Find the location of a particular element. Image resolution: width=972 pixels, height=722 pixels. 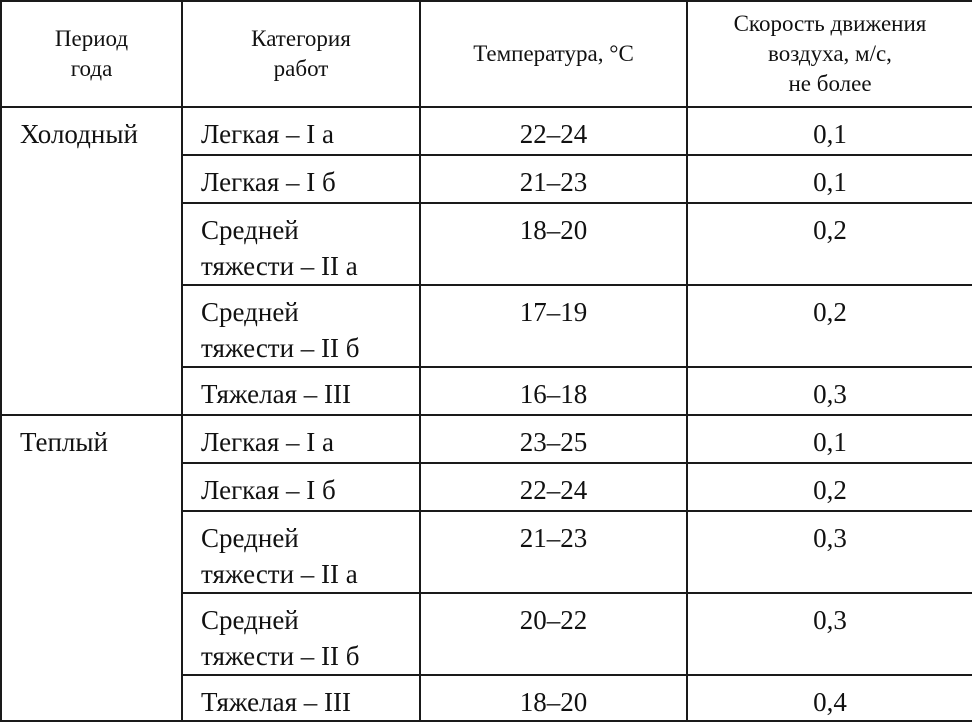

header-category-line: Категория is located at coordinates (301, 38).